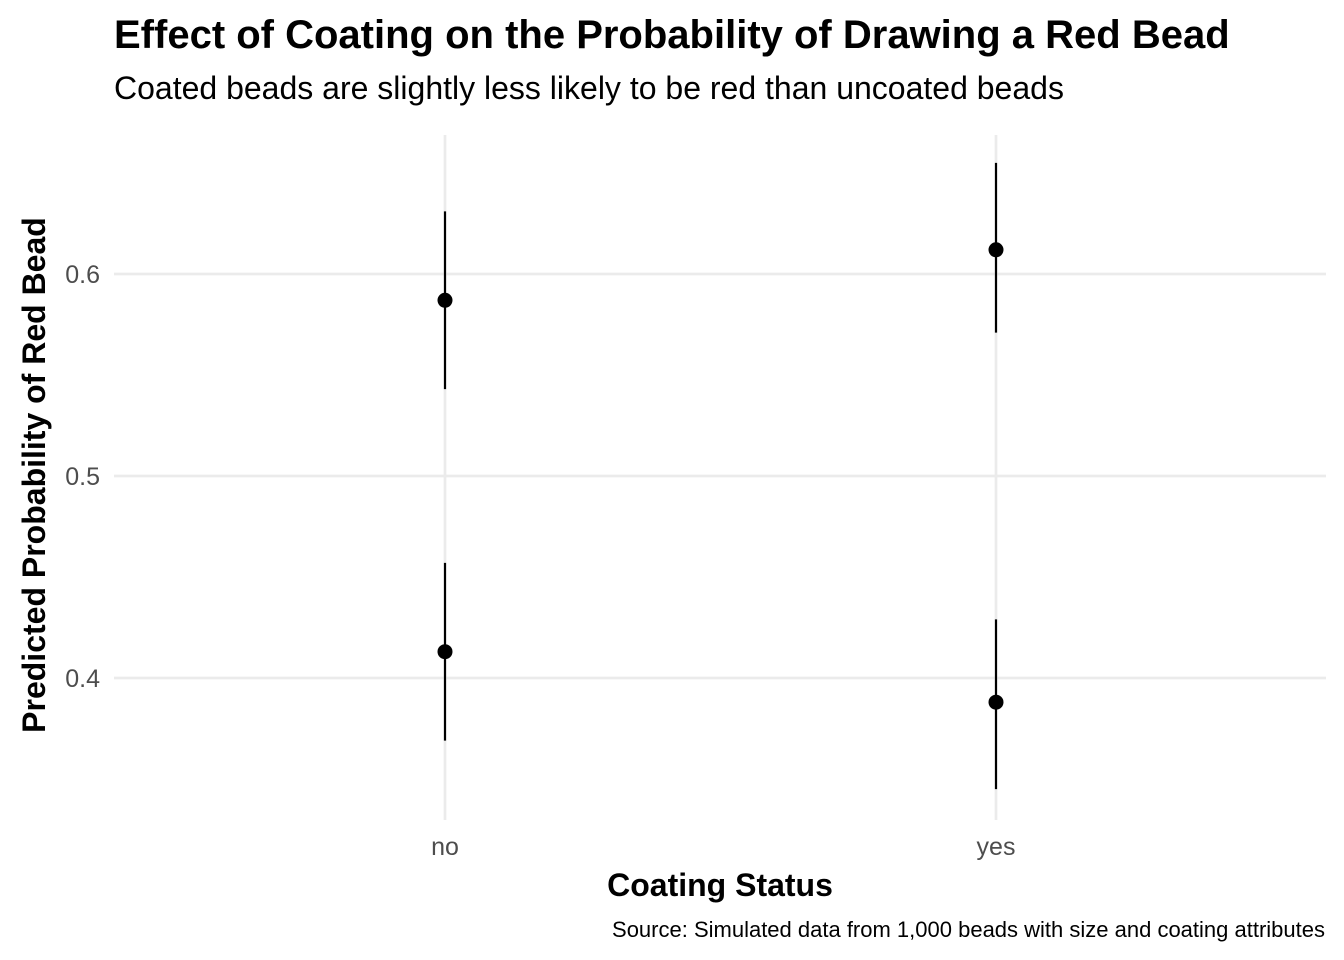 This screenshot has height=960, width=1344. What do you see at coordinates (996, 847) in the screenshot?
I see `x-tick-label: yes` at bounding box center [996, 847].